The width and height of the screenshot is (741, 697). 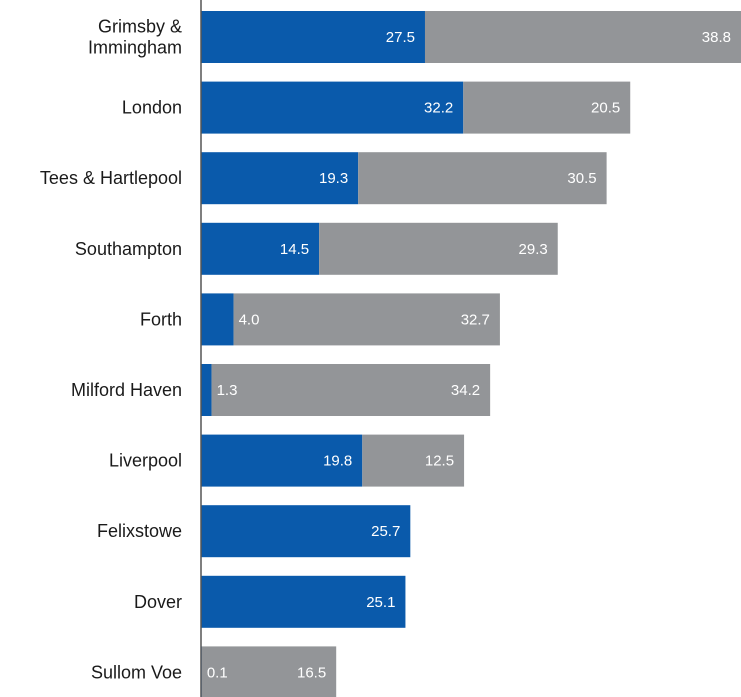 I want to click on value-label-1-4: 4.0, so click(x=249, y=319).